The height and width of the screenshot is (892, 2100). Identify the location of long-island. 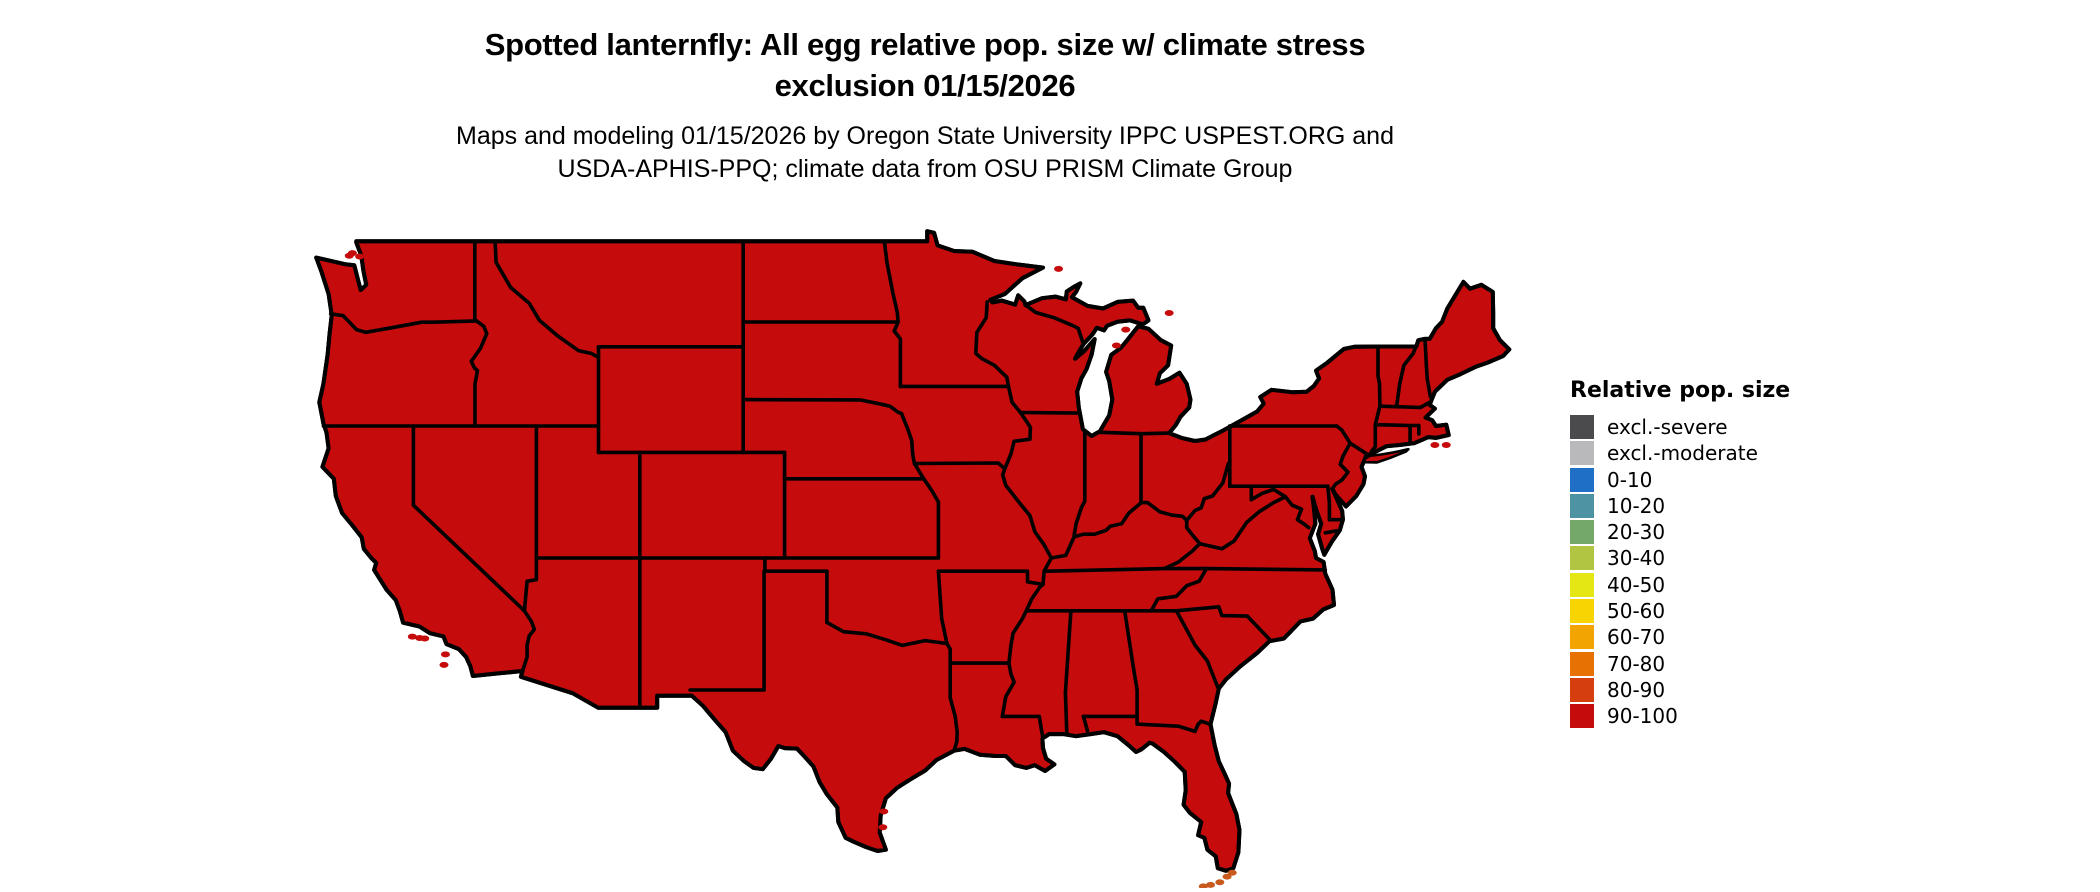
(1386, 455).